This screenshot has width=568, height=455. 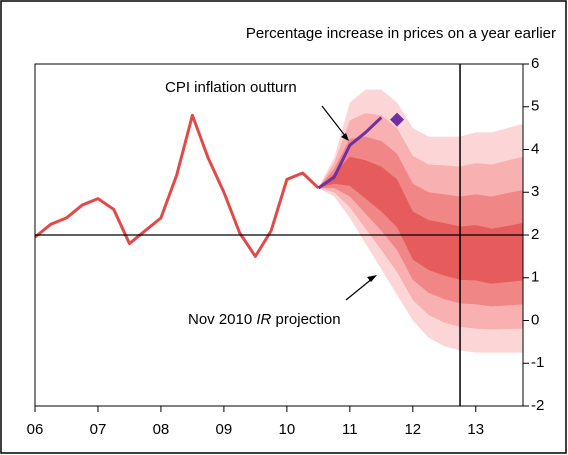 I want to click on y-tick-label: 1, so click(x=535, y=277).